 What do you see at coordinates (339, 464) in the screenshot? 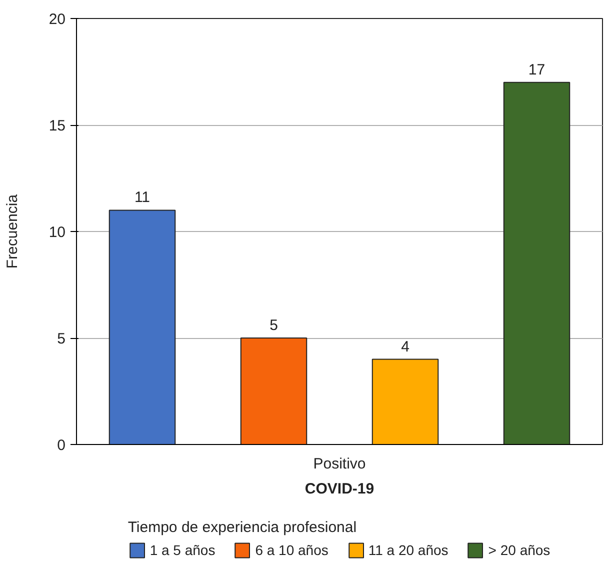
I see `x-tick-label: Positivo` at bounding box center [339, 464].